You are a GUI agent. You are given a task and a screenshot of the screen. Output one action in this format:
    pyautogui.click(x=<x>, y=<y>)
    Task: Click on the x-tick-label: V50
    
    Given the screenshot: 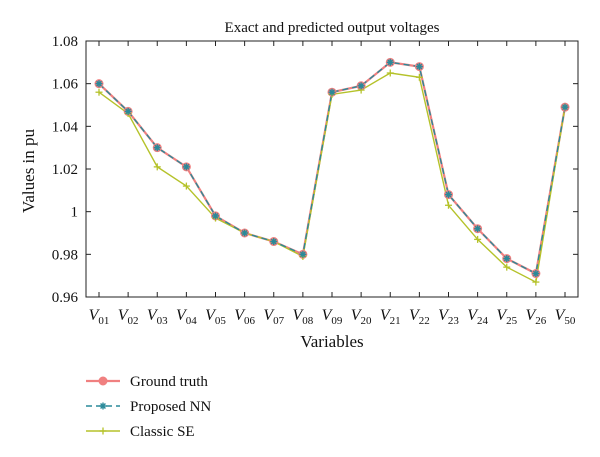 What is the action you would take?
    pyautogui.click(x=565, y=317)
    